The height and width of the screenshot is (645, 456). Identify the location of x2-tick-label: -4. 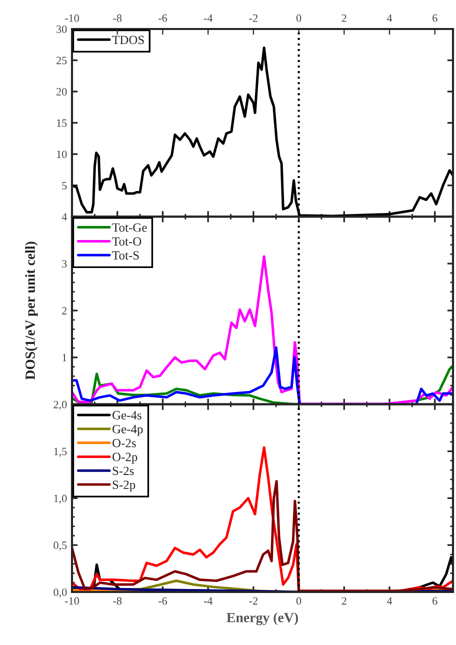
(208, 18).